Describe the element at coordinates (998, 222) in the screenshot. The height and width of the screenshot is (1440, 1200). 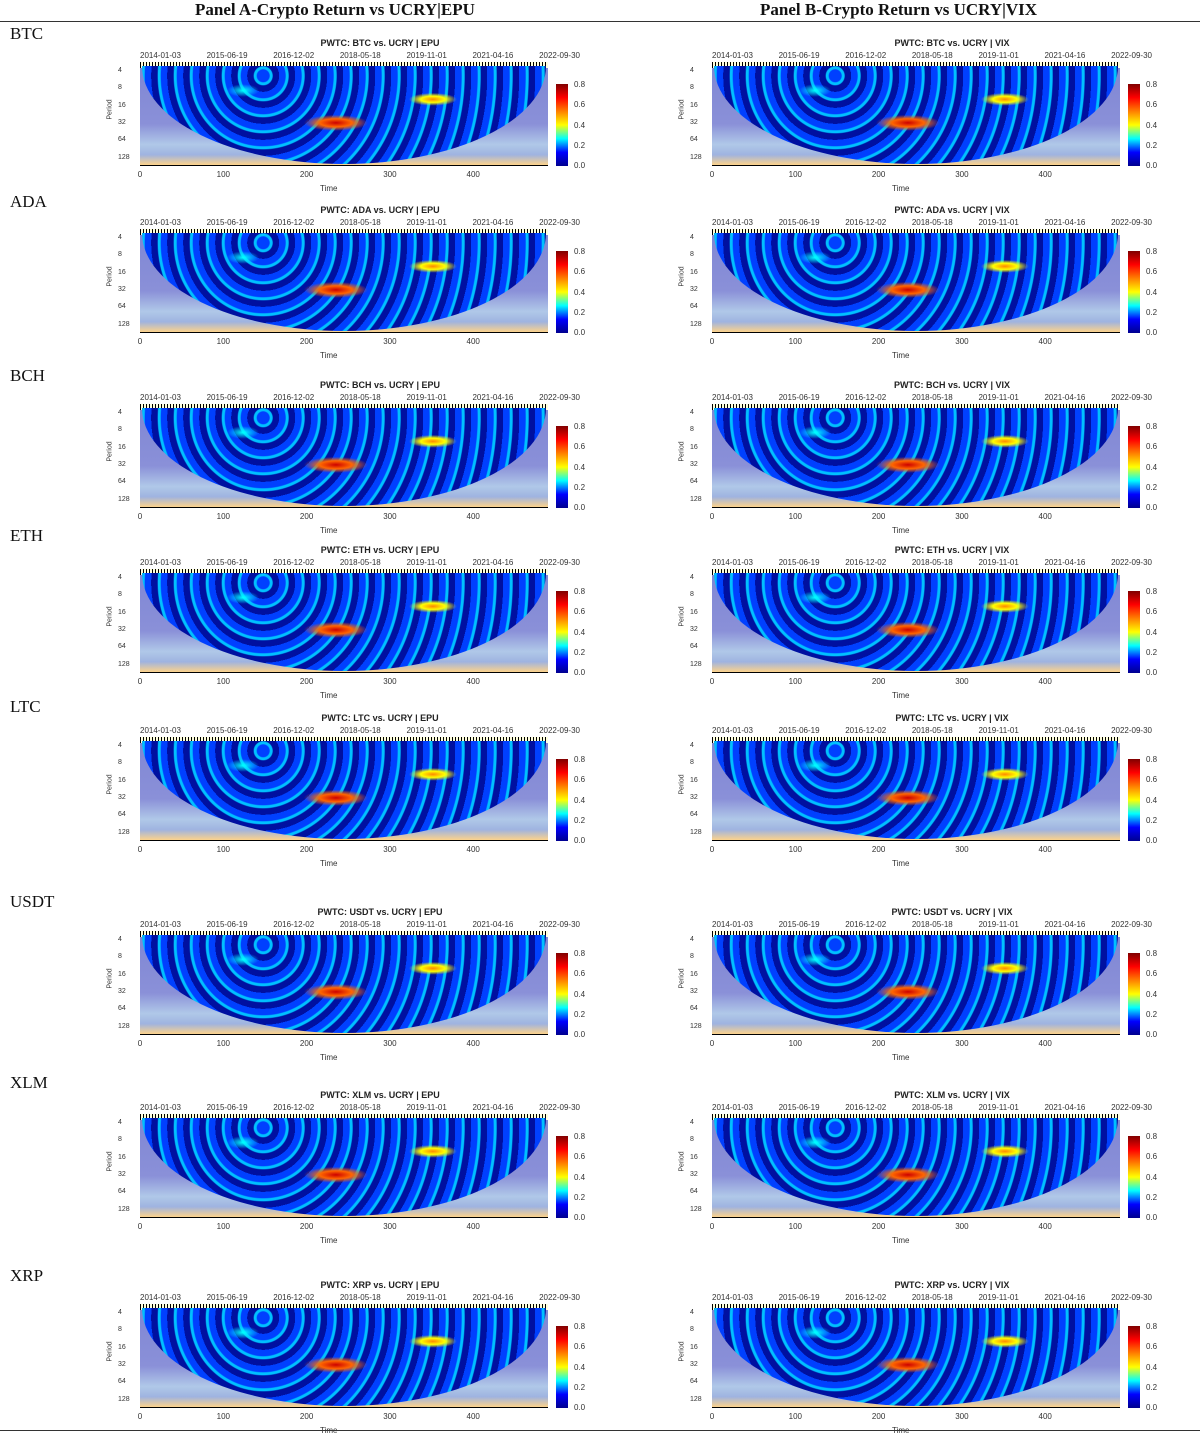
I see `date-tick: 2019-11-01` at that location.